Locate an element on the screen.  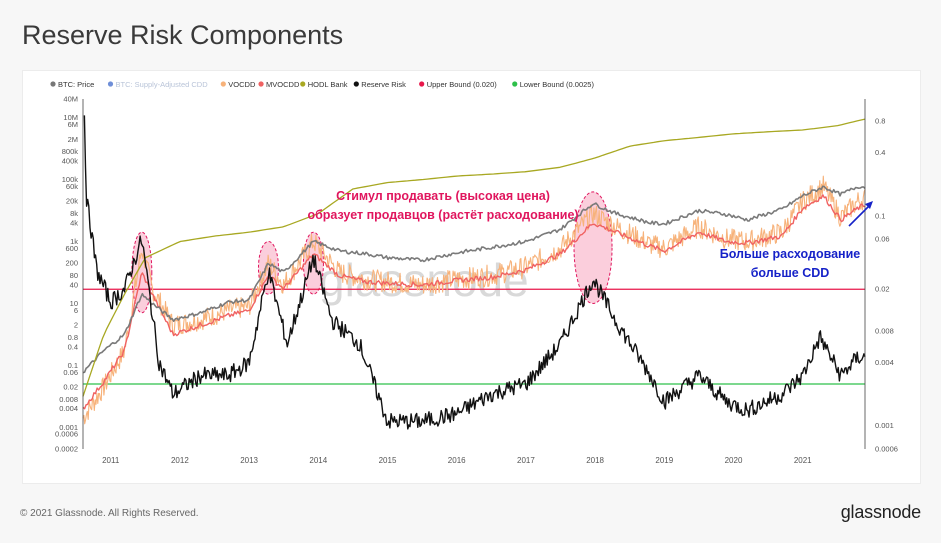
arrow-head-icon is located at coordinates (869, 205).